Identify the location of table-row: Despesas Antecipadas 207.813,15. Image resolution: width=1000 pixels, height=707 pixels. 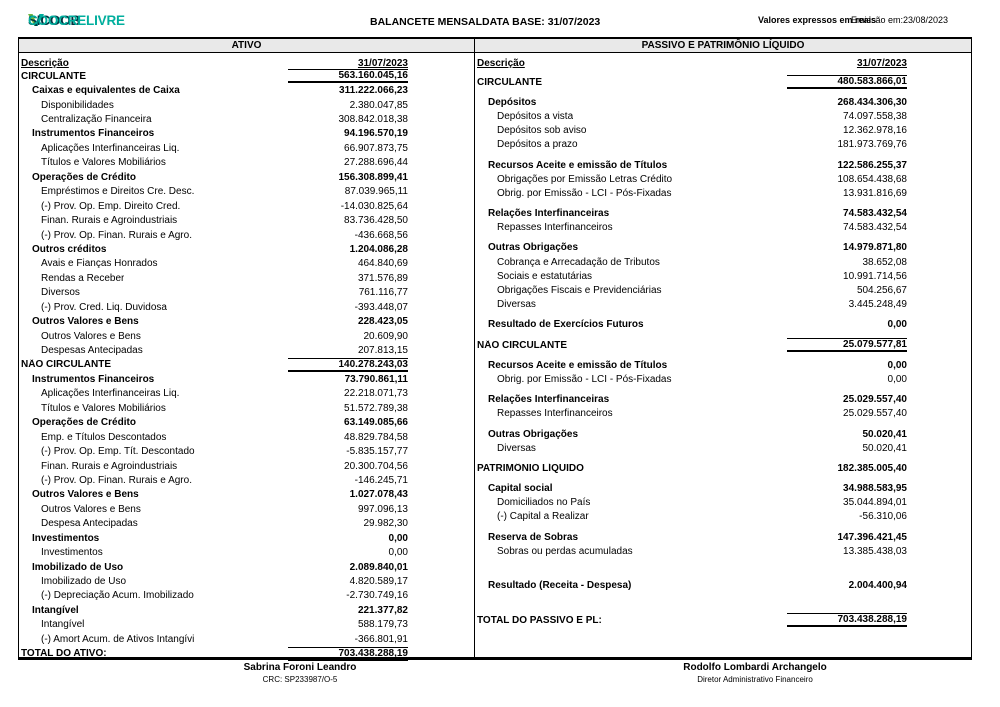
(247, 350).